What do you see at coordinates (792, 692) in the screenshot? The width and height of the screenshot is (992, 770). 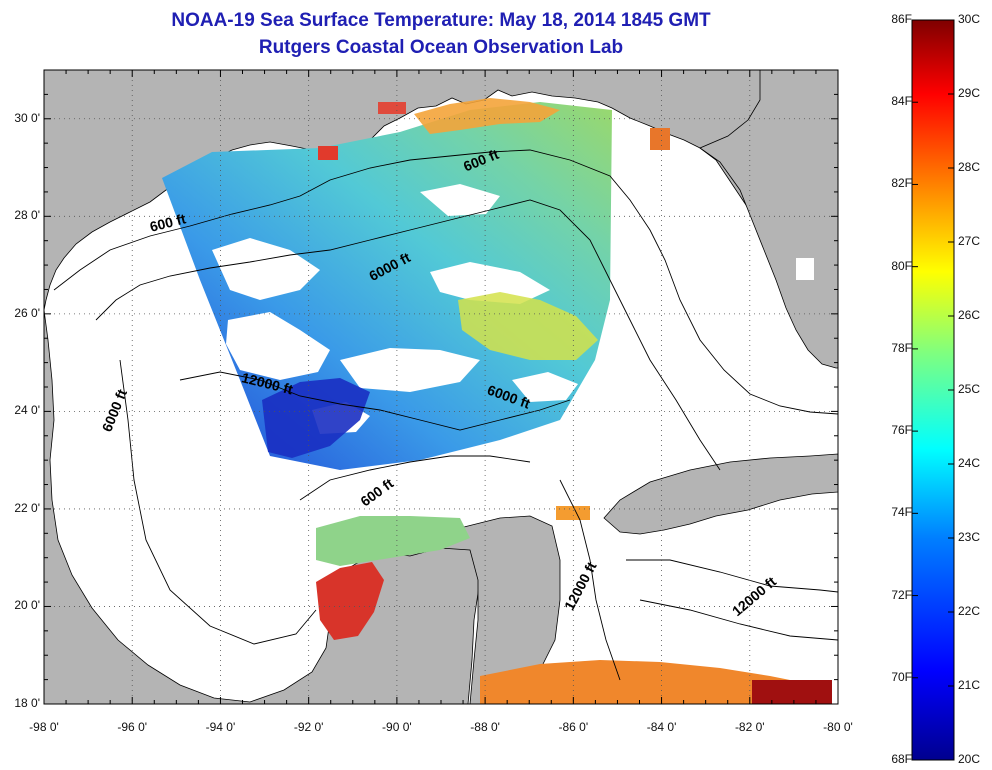 I see `sst-caribbean-hot` at bounding box center [792, 692].